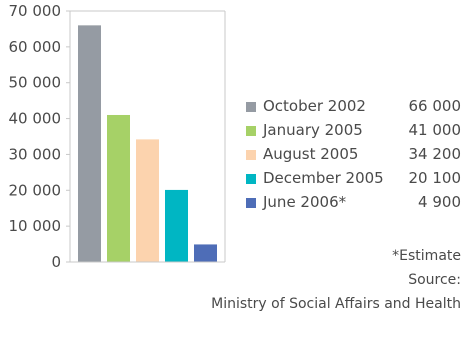  Describe the element at coordinates (435, 178) in the screenshot. I see `legend-value: 20 100` at that location.